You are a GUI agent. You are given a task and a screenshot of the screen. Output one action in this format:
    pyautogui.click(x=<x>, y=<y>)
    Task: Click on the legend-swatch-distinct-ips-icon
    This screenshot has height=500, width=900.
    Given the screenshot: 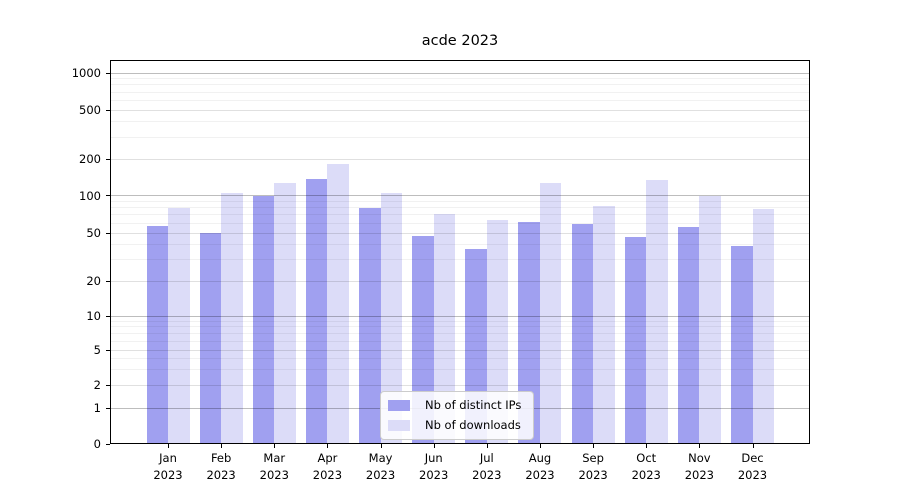 What is the action you would take?
    pyautogui.click(x=399, y=405)
    